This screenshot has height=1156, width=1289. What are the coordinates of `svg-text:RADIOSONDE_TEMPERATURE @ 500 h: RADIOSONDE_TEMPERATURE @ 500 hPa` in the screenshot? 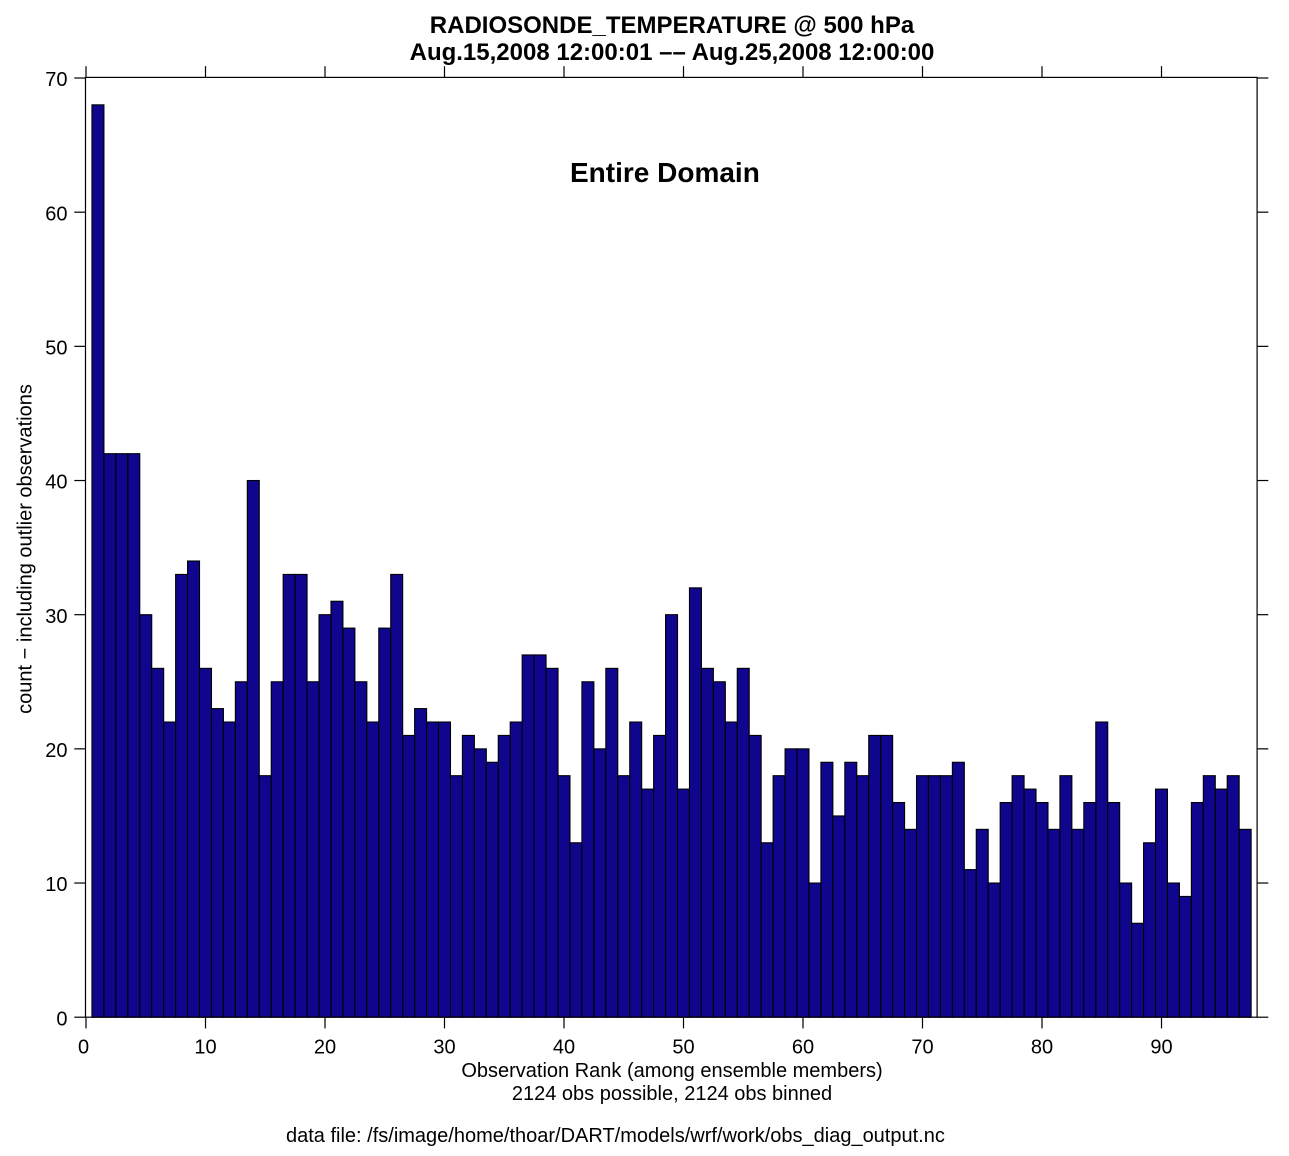 It's located at (672, 25).